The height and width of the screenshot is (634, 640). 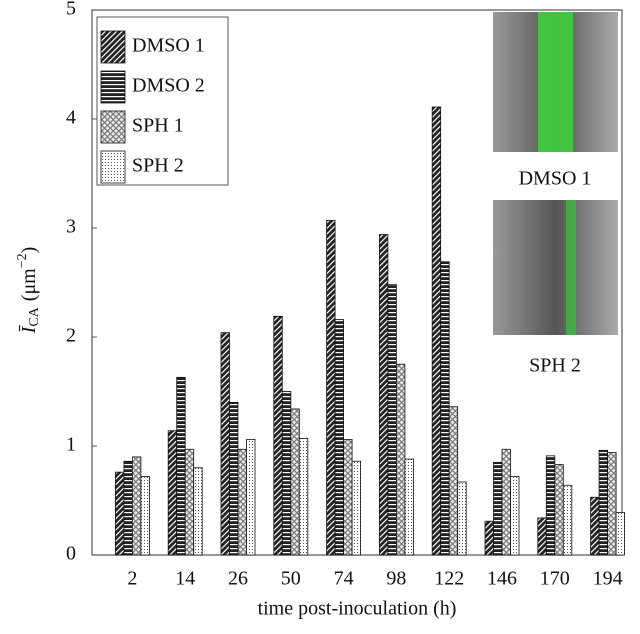 What do you see at coordinates (29, 284) in the screenshot?
I see `y-label-unit: (μm` at bounding box center [29, 284].